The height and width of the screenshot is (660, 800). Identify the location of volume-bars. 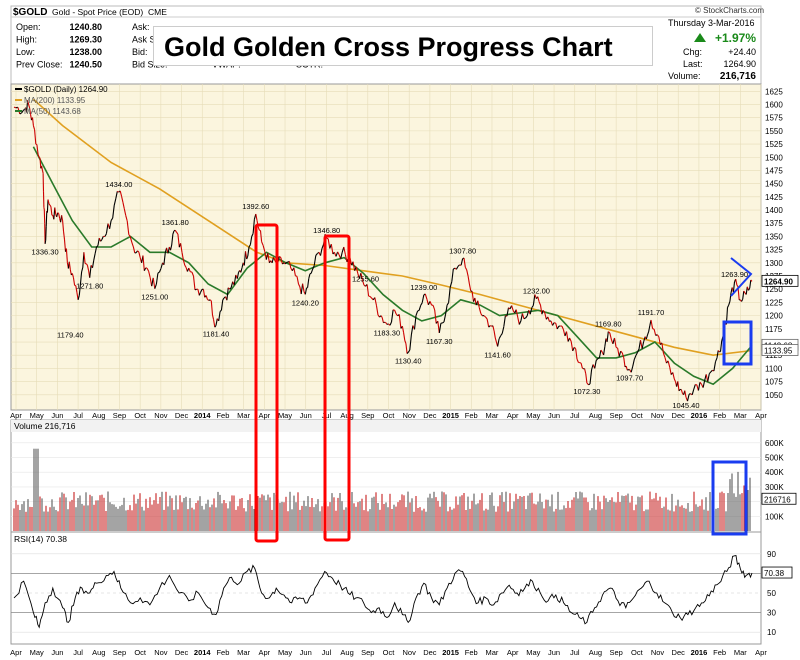
(382, 489).